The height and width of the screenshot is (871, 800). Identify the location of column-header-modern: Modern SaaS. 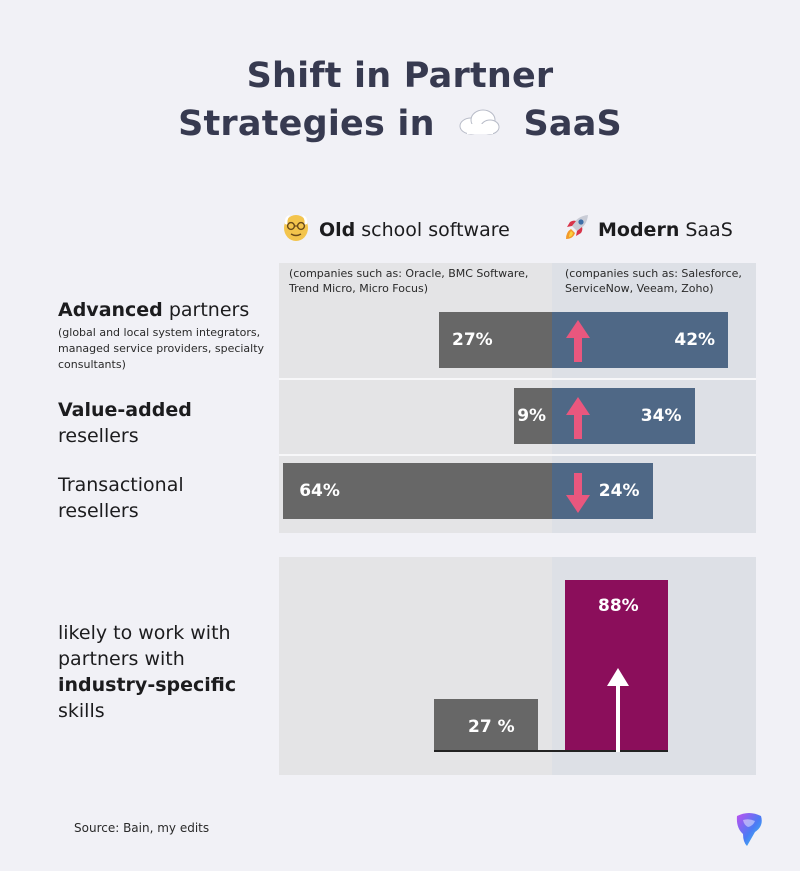
(648, 229).